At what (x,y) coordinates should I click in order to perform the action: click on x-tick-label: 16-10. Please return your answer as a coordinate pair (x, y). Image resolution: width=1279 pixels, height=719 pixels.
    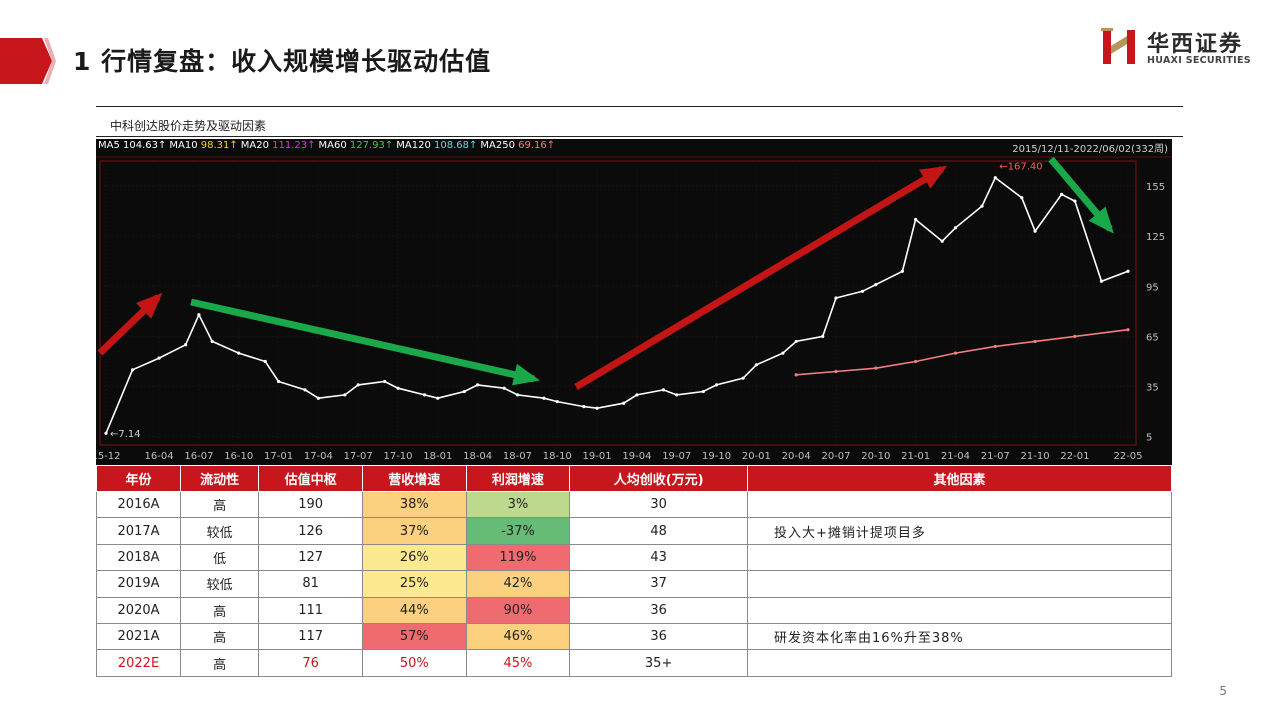
    Looking at the image, I should click on (238, 456).